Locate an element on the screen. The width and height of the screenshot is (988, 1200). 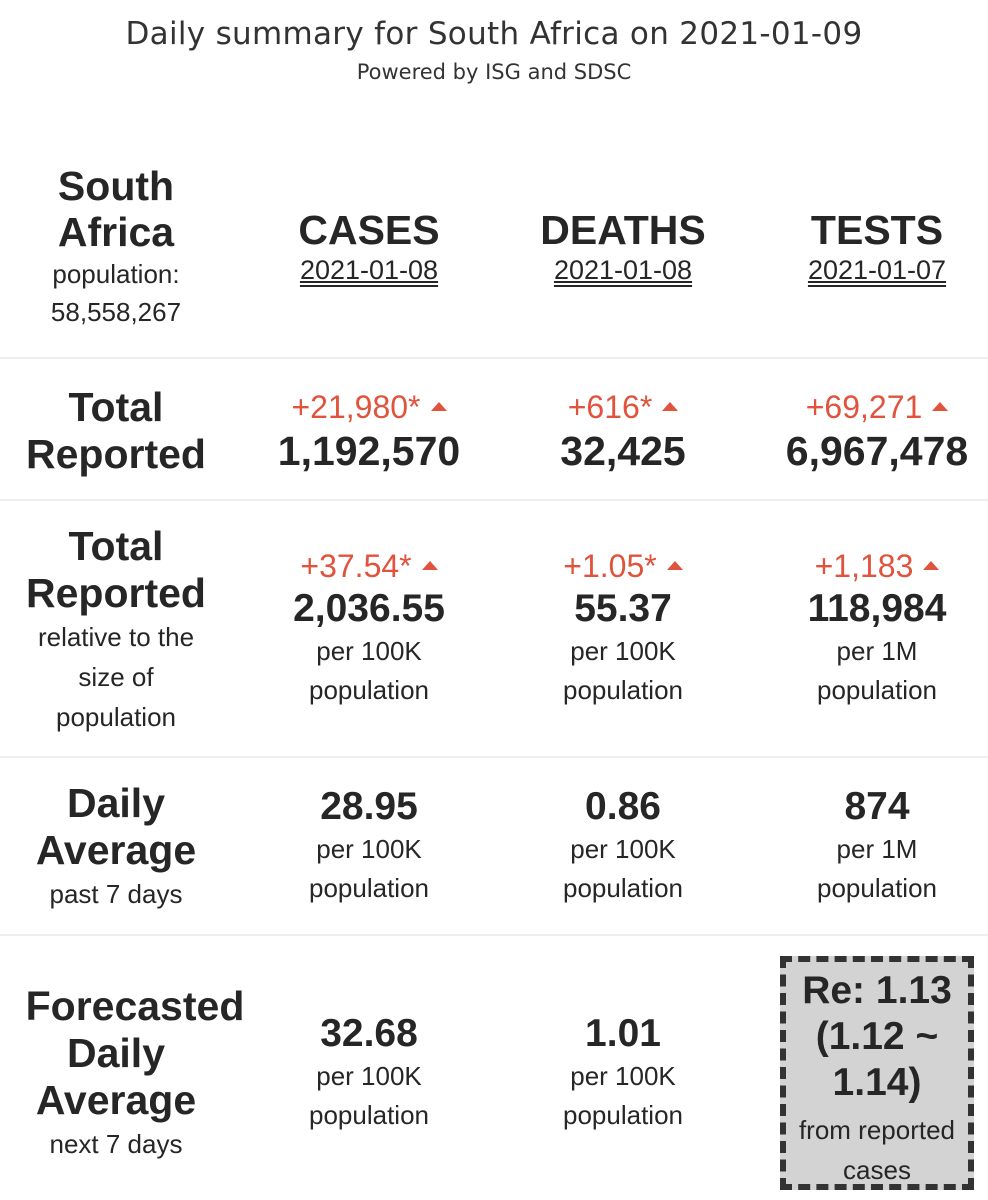
relative-value: 2,036.55 is located at coordinates (369, 608).